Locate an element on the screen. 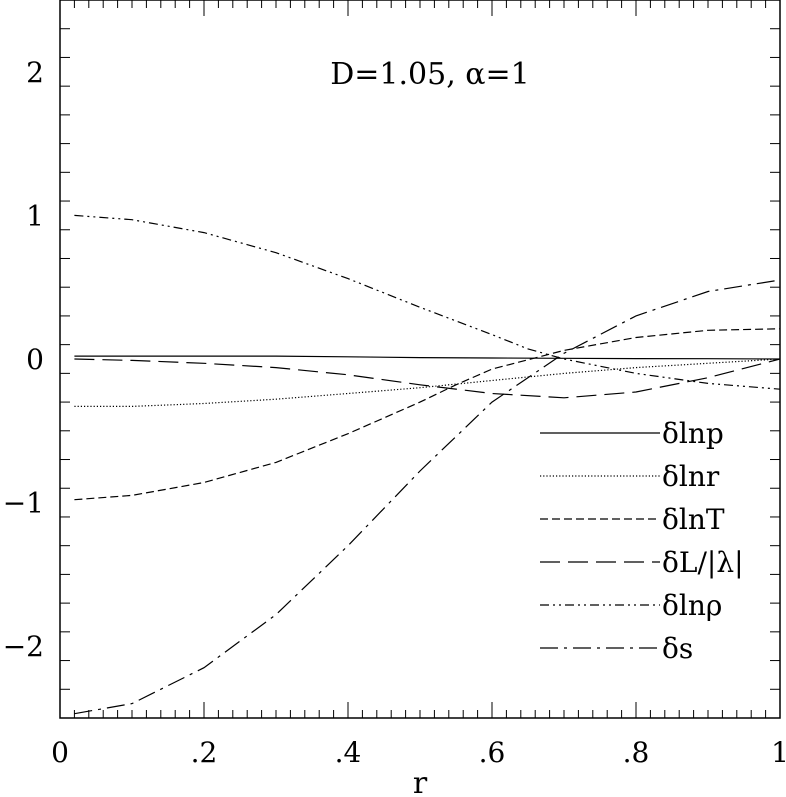  legend-label: δlnp is located at coordinates (693, 433).